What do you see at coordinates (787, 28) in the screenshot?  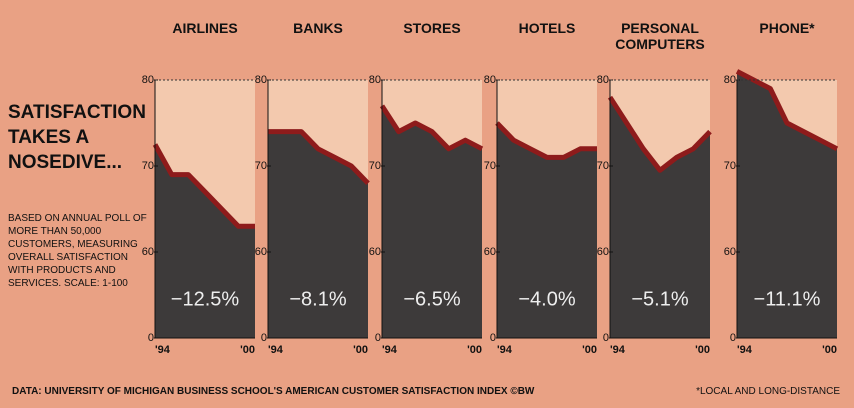 I see `panel-title: PHONE*` at bounding box center [787, 28].